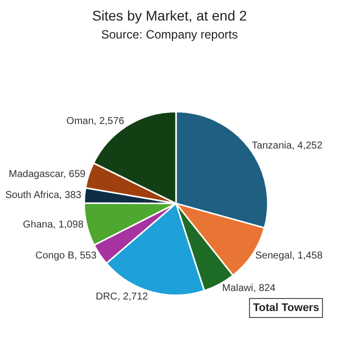 The width and height of the screenshot is (339, 339). I want to click on slice-label: Madagascar, 659, so click(47, 174).